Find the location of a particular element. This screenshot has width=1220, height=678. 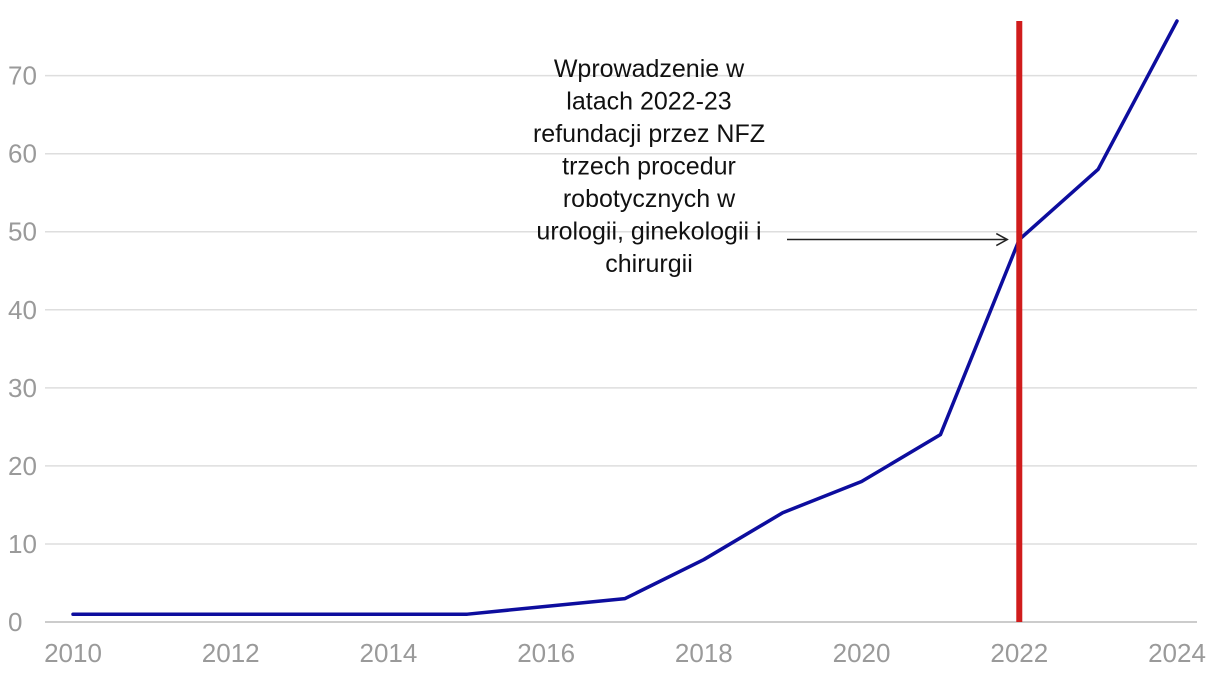

y-tick-label: 40 is located at coordinates (22, 310).